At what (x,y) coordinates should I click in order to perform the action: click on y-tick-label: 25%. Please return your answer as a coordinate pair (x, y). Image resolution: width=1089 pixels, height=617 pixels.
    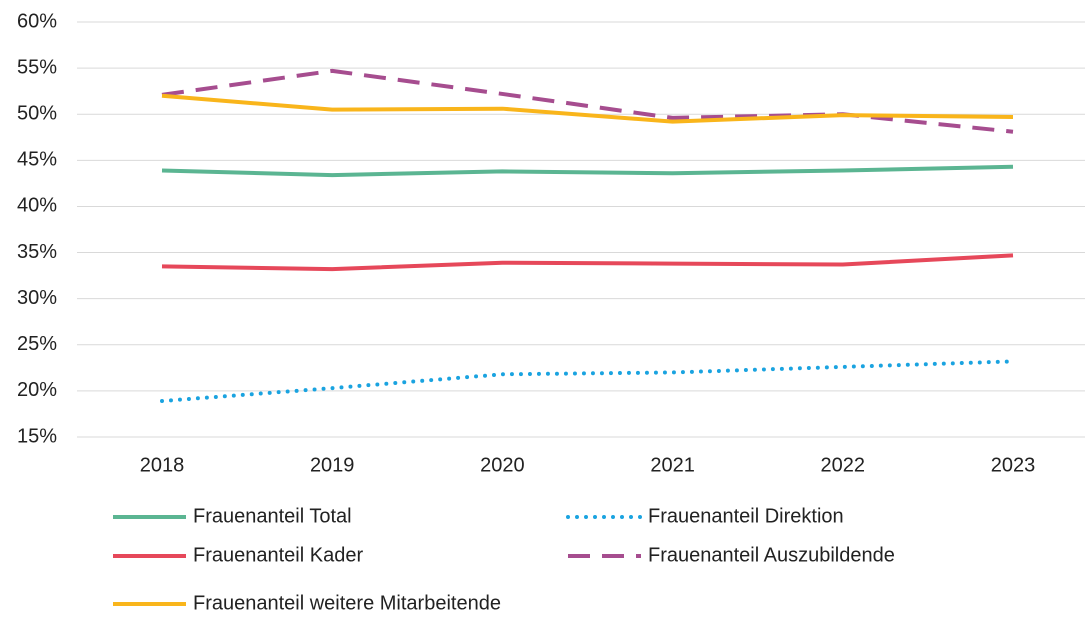
    Looking at the image, I should click on (37, 344).